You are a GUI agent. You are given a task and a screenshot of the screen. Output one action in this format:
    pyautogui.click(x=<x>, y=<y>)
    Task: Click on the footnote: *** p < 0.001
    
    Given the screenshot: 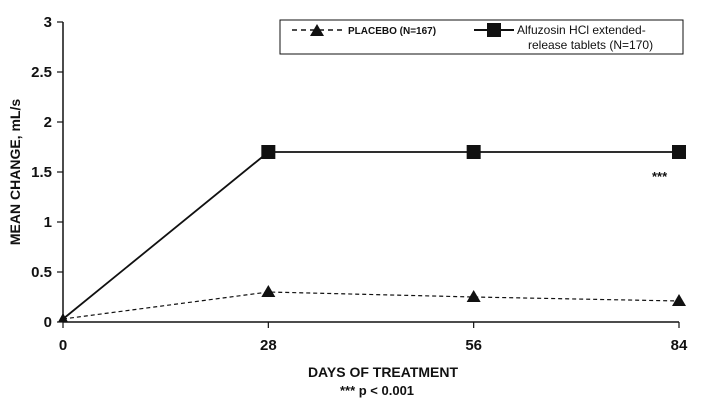 What is the action you would take?
    pyautogui.click(x=377, y=390)
    